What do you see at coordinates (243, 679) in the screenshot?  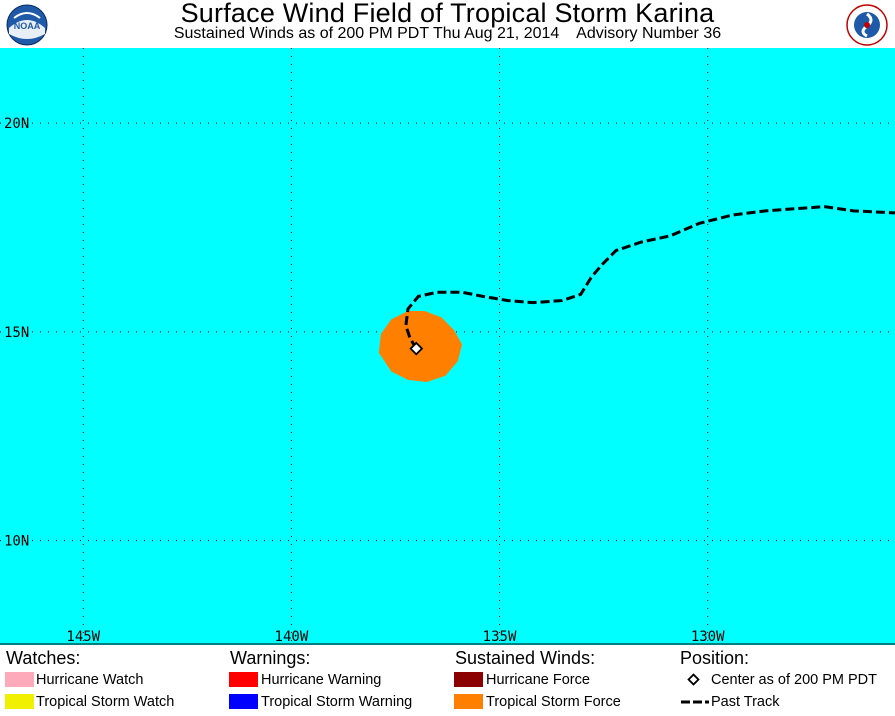 I see `hurricane-warning-swatch` at bounding box center [243, 679].